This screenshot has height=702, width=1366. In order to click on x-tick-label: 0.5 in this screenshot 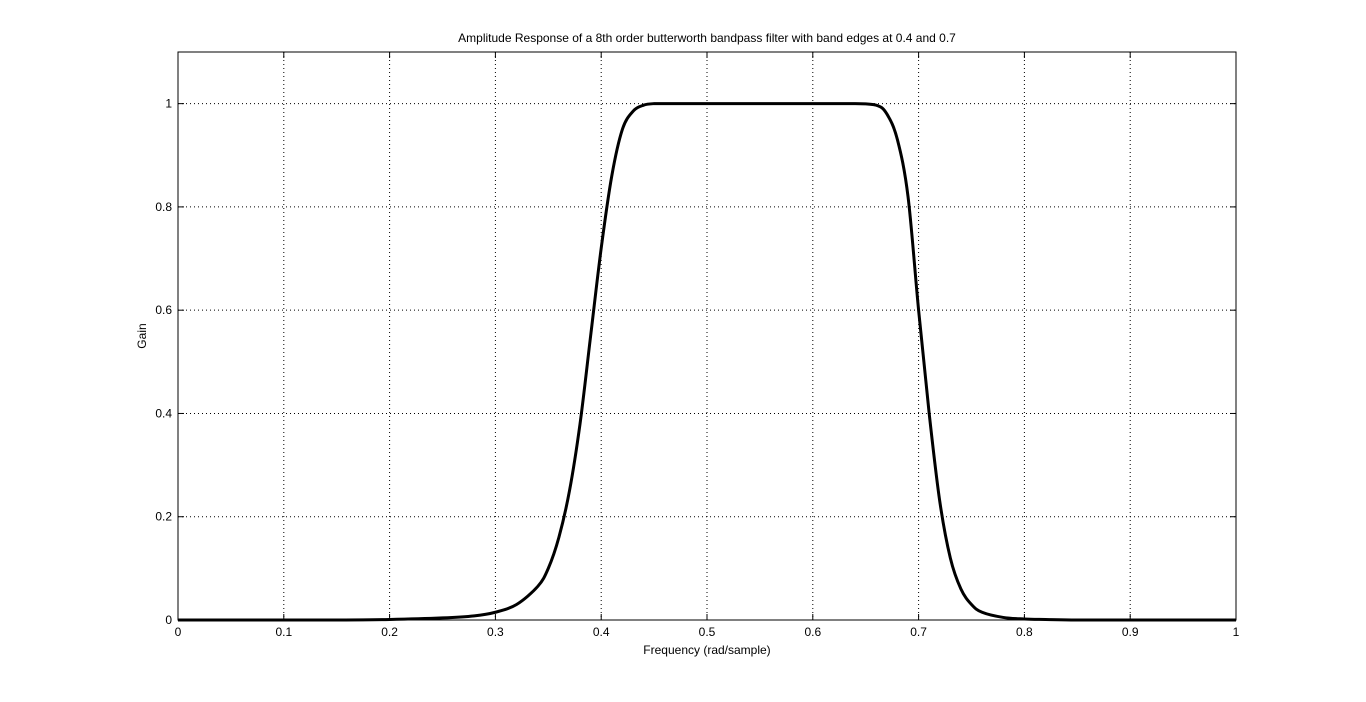, I will do `click(707, 632)`.